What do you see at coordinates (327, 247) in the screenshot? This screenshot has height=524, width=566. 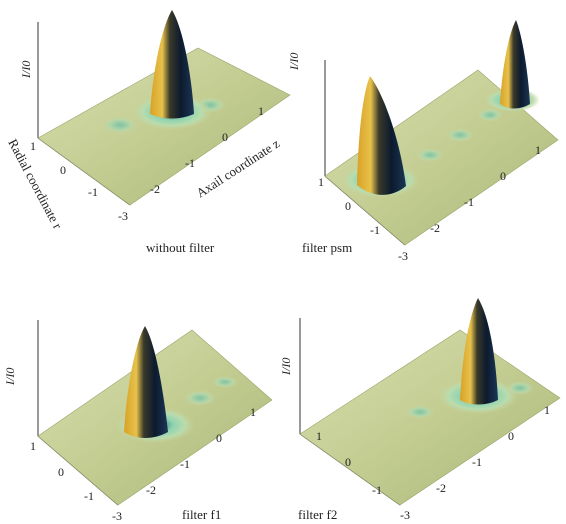 I see `panel-caption: filter psm` at bounding box center [327, 247].